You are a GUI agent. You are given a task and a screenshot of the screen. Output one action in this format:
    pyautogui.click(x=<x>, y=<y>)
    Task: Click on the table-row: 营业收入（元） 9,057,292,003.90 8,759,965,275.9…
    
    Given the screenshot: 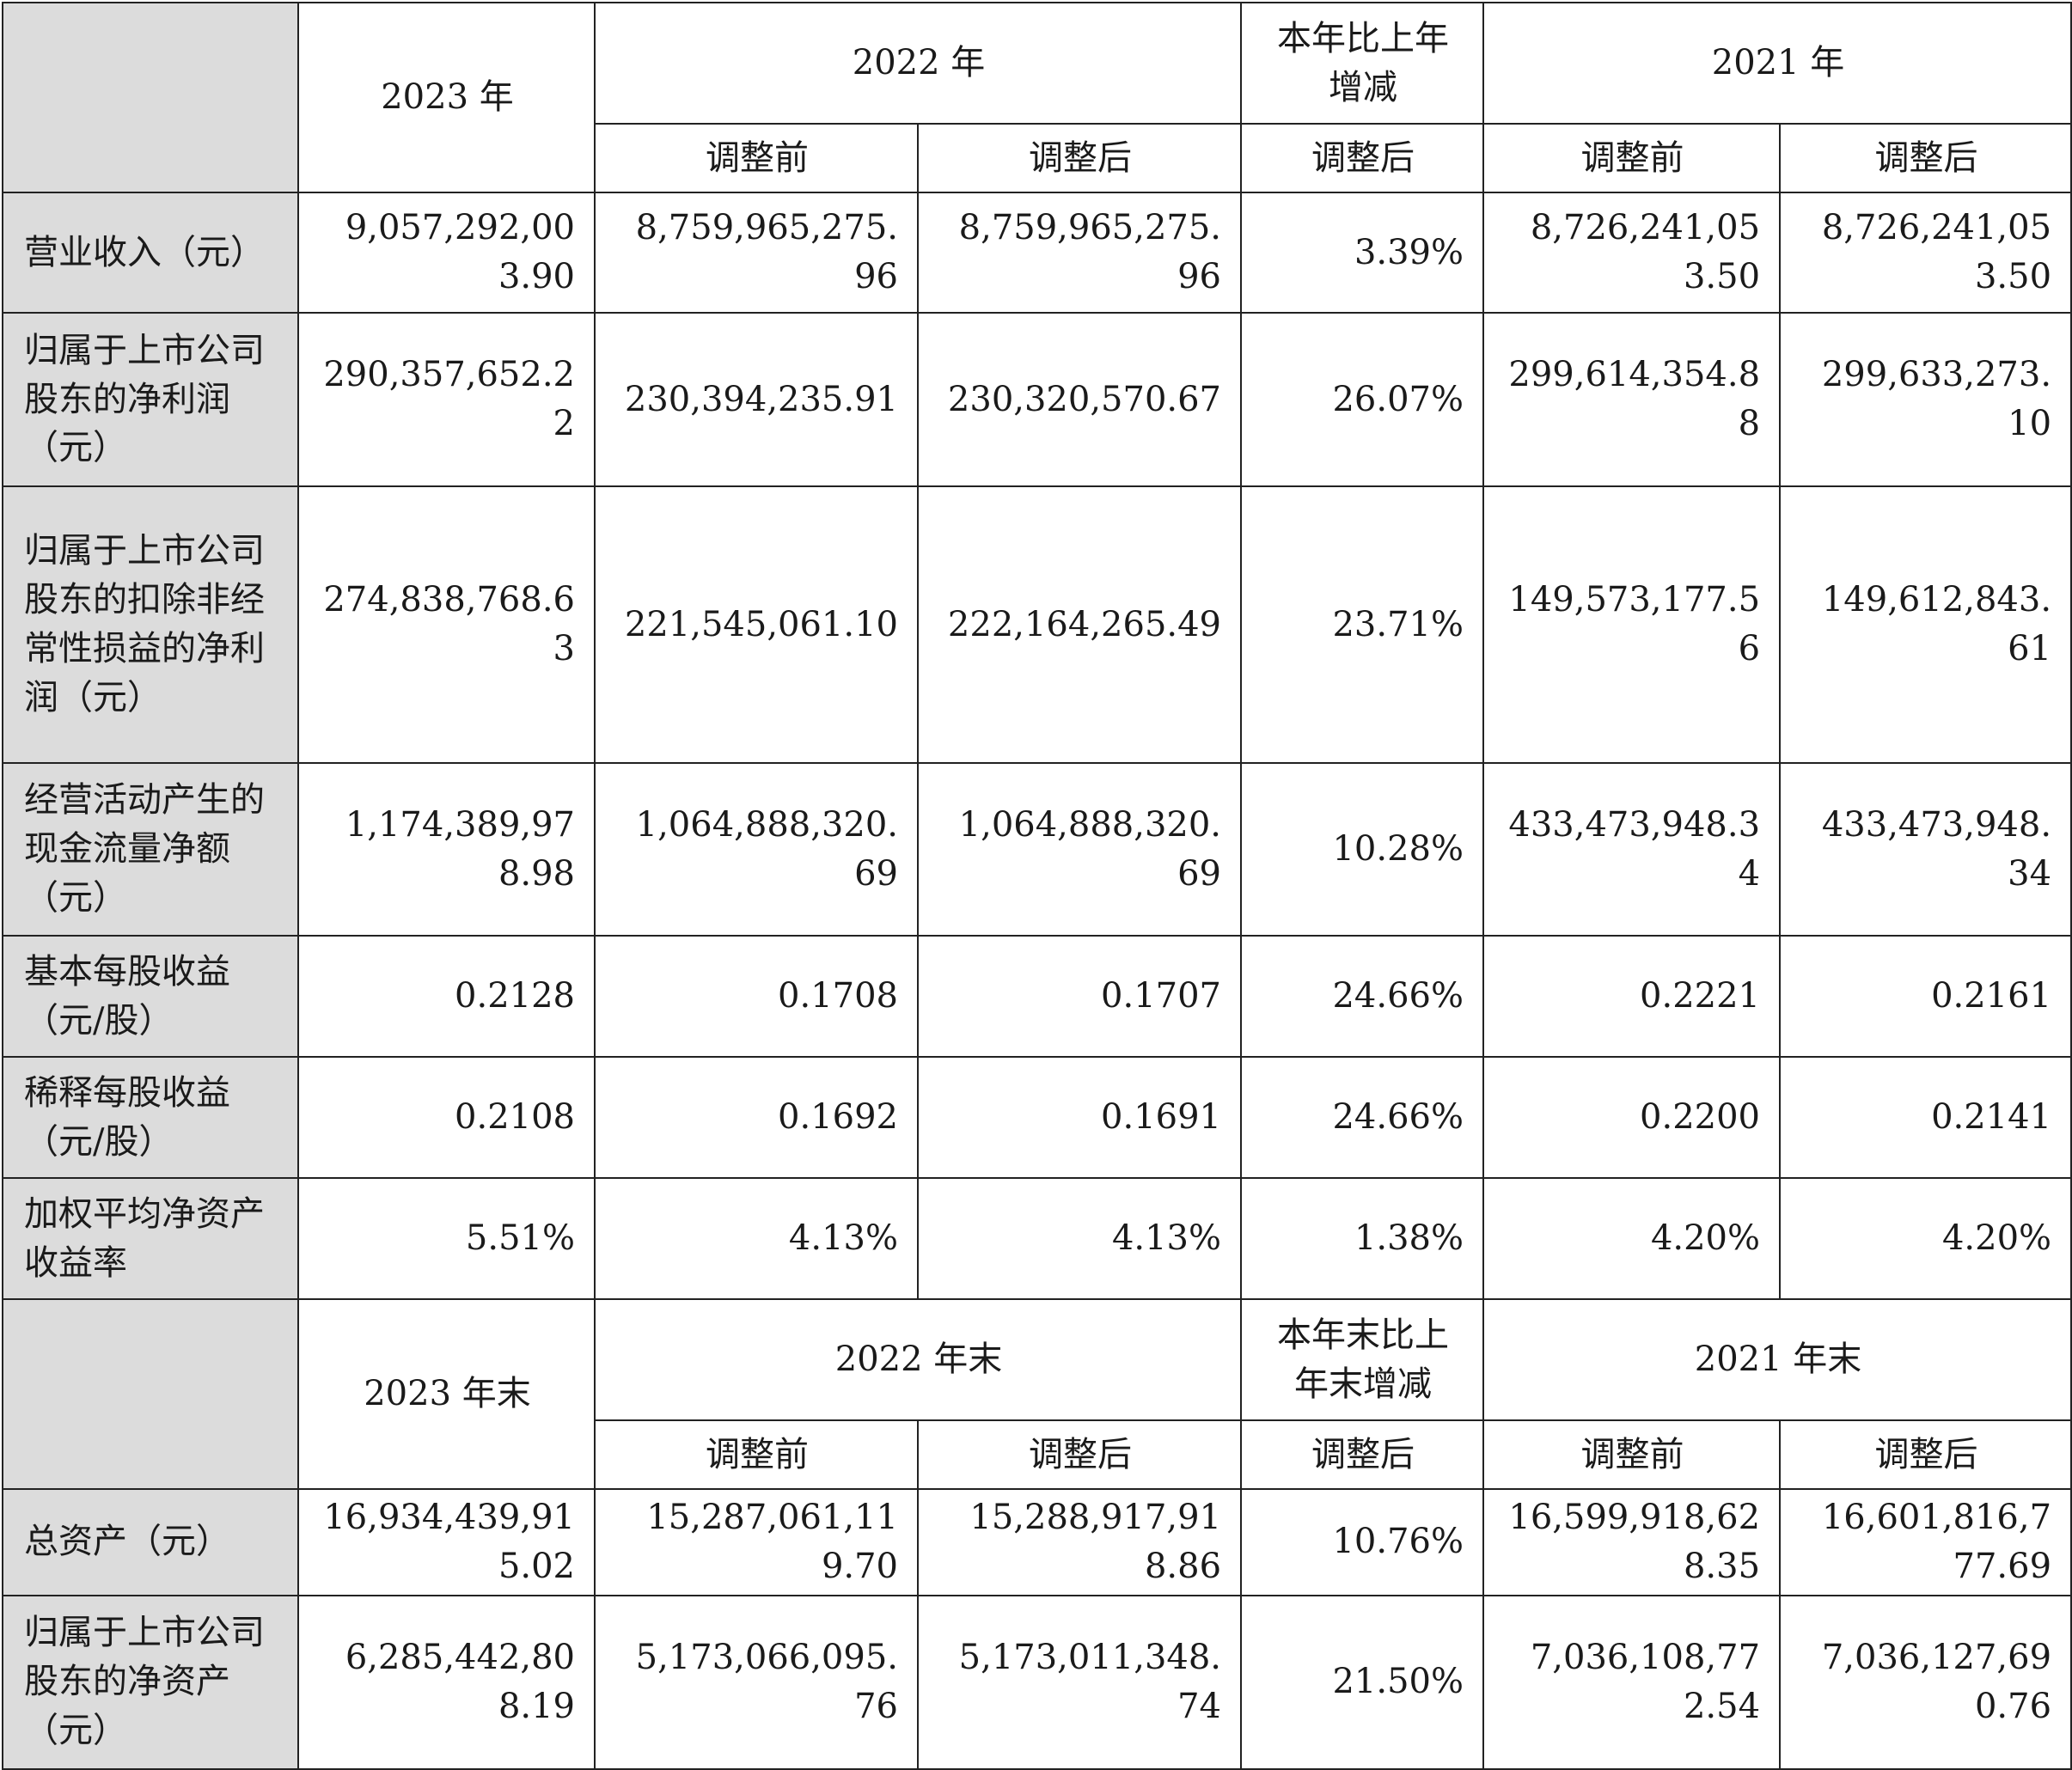 What is the action you would take?
    pyautogui.click(x=1037, y=253)
    